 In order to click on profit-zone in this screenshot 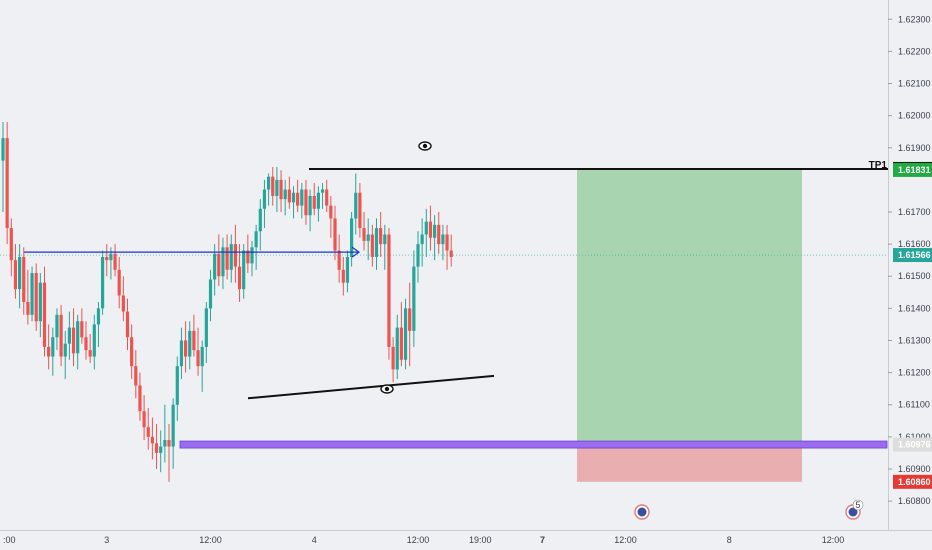, I will do `click(689, 306)`.